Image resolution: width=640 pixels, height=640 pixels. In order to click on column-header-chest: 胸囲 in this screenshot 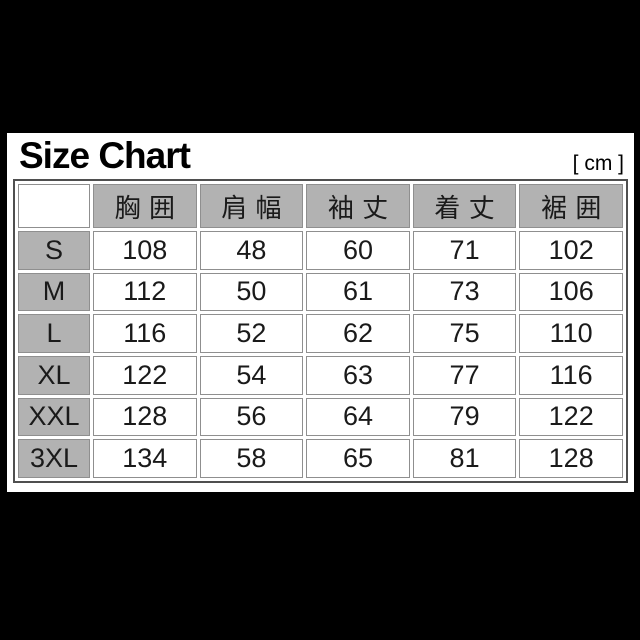, I will do `click(145, 206)`.